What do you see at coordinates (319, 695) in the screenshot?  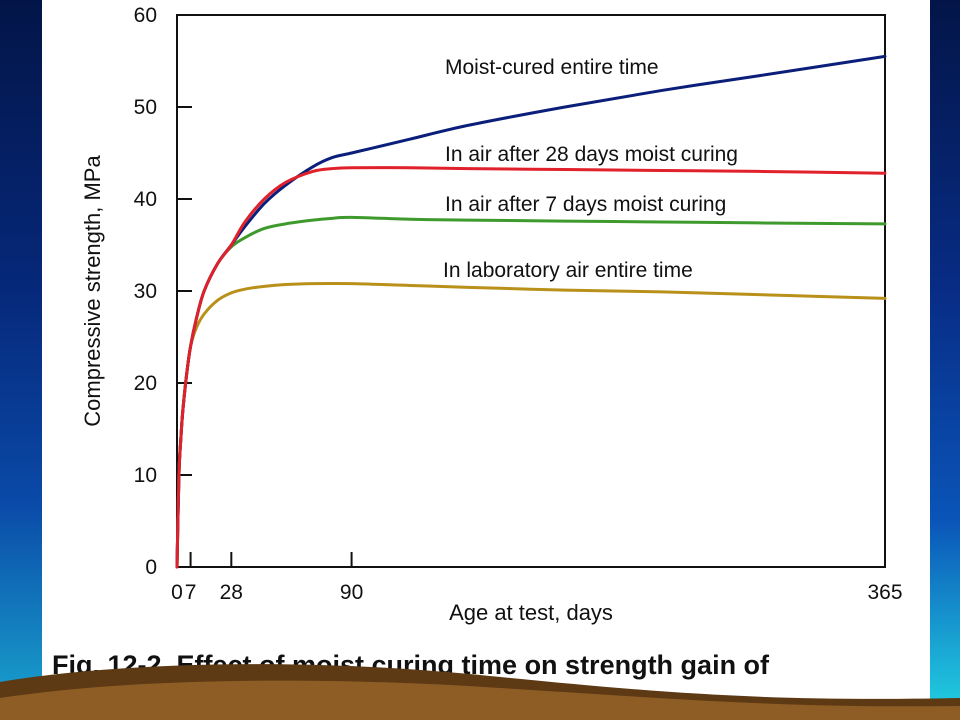 I see `figure-caption-line-2: concrete (Gonnerman and Shuman 1928).` at bounding box center [319, 695].